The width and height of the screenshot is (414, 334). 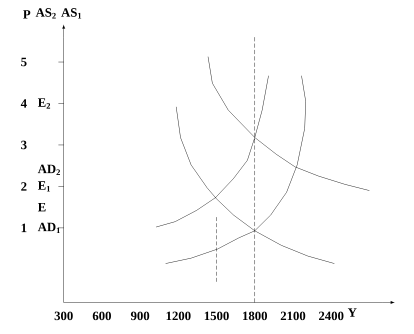 What do you see at coordinates (46, 13) in the screenshot?
I see `text: AS$_{2}$` at bounding box center [46, 13].